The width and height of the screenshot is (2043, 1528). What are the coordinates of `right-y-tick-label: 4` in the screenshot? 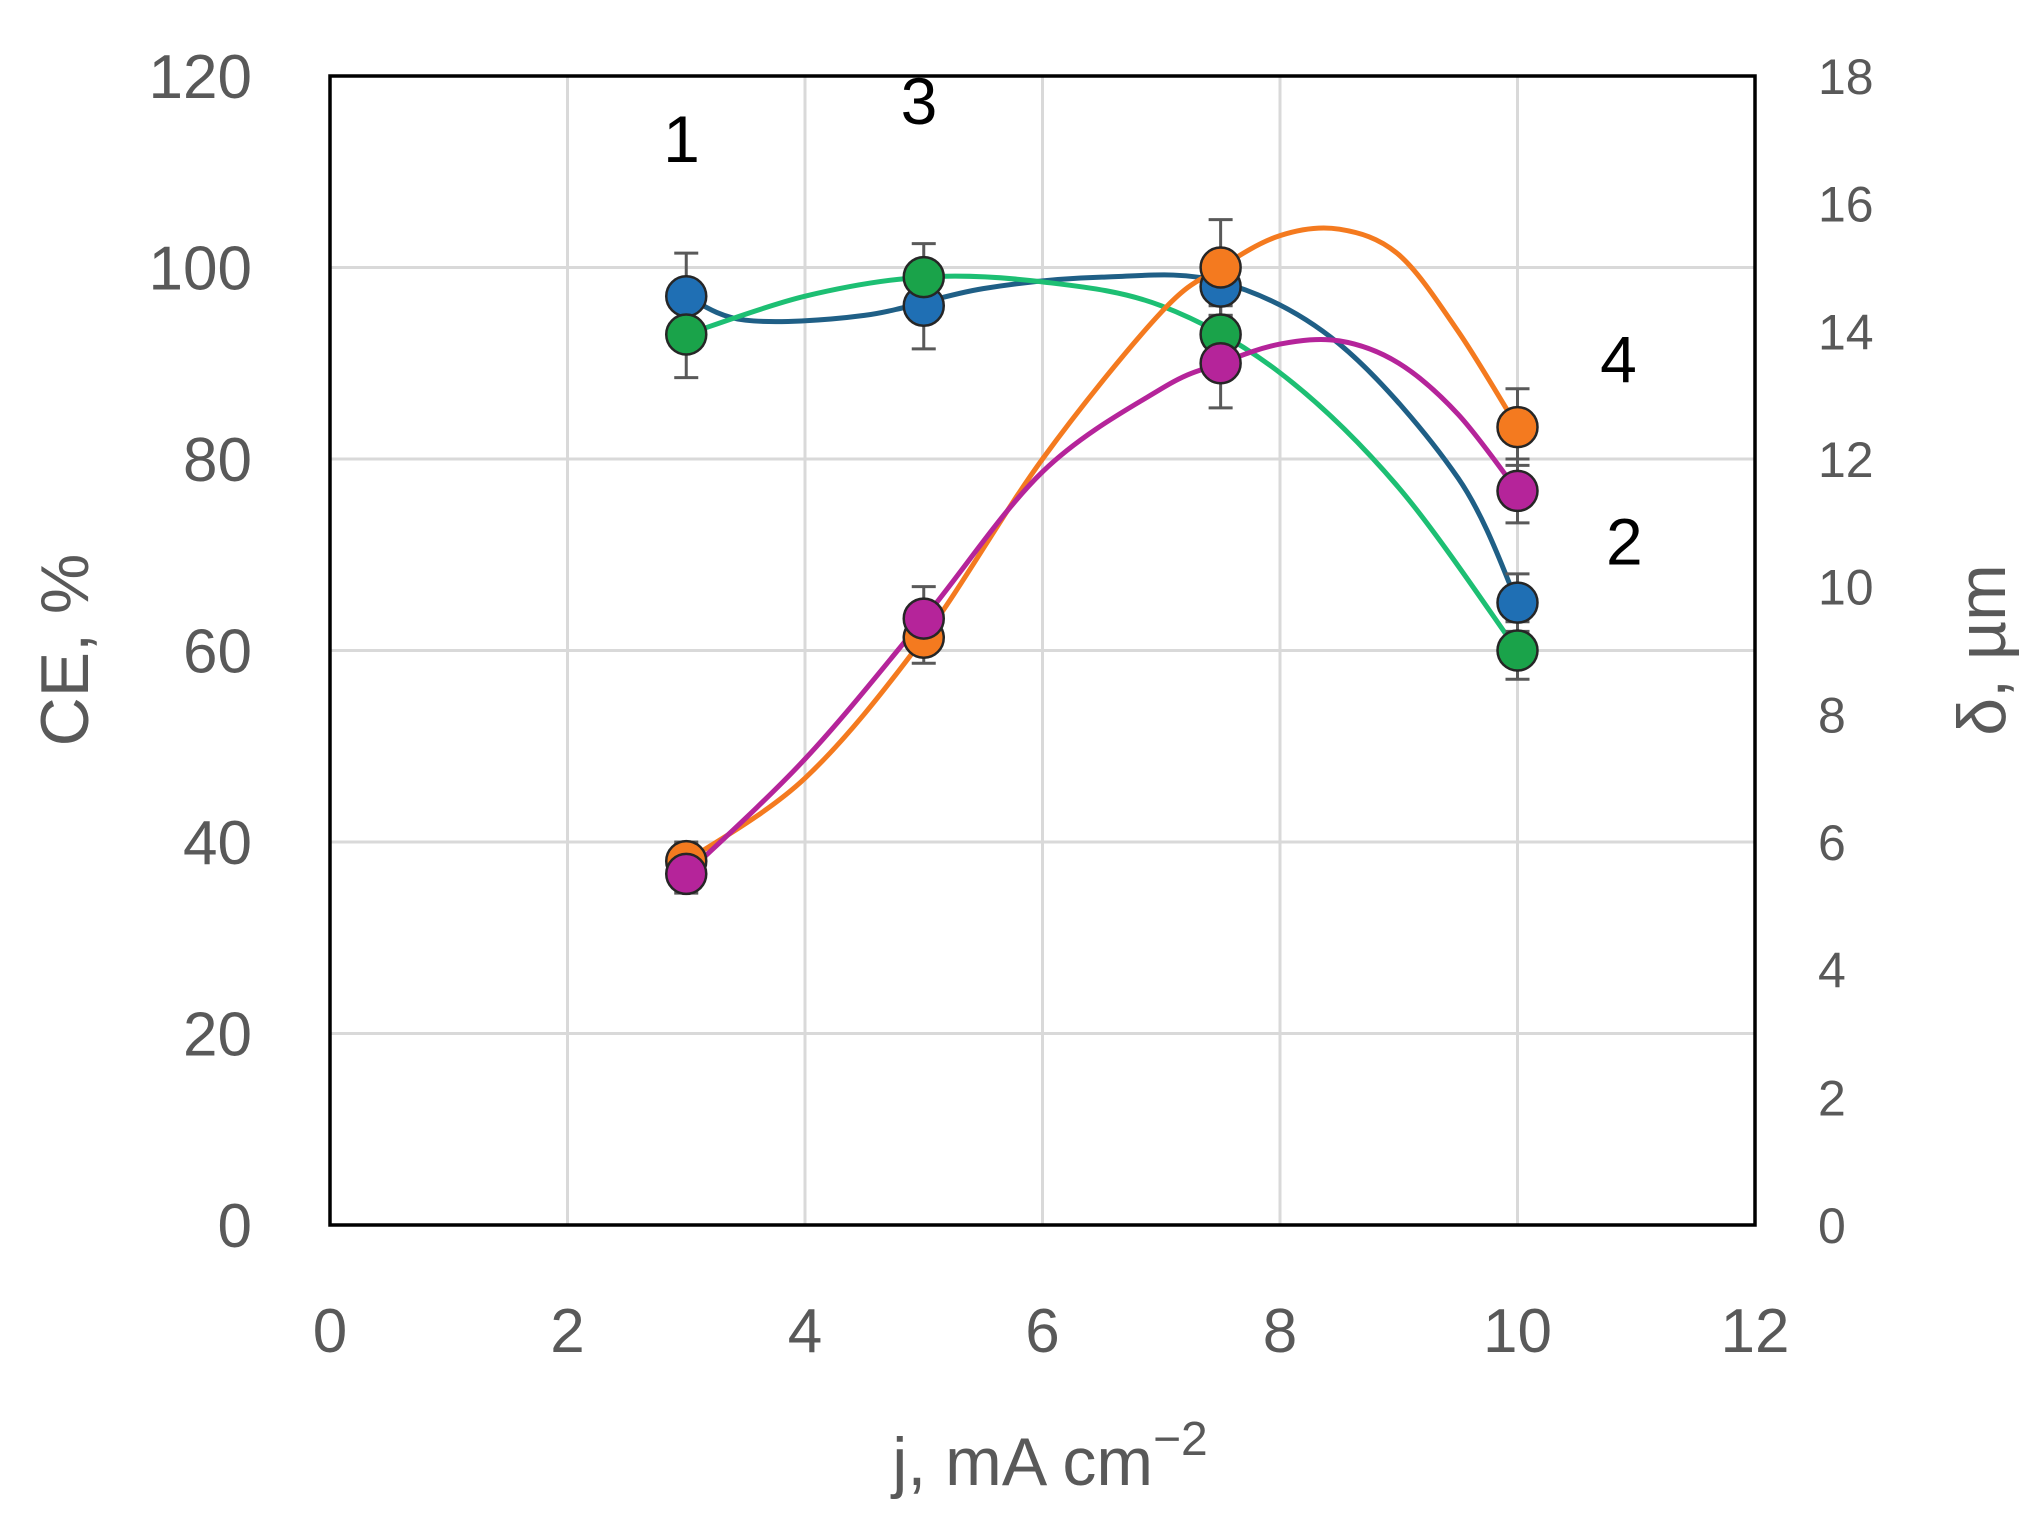 It's located at (1832, 971).